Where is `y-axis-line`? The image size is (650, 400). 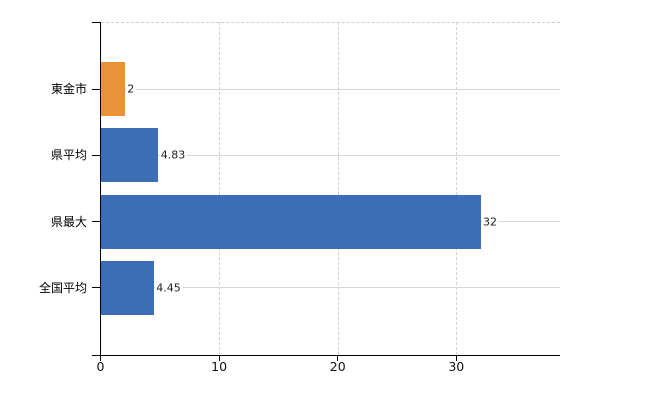 y-axis-line is located at coordinates (100, 191).